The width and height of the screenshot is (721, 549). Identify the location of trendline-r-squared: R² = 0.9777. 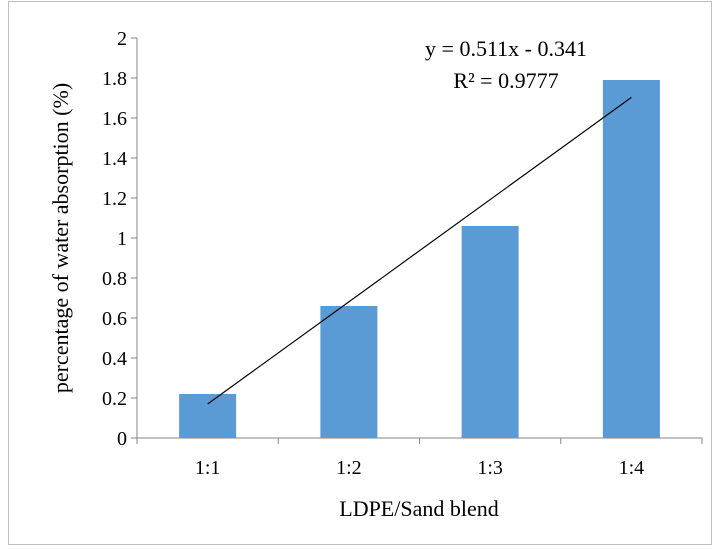
(505, 80).